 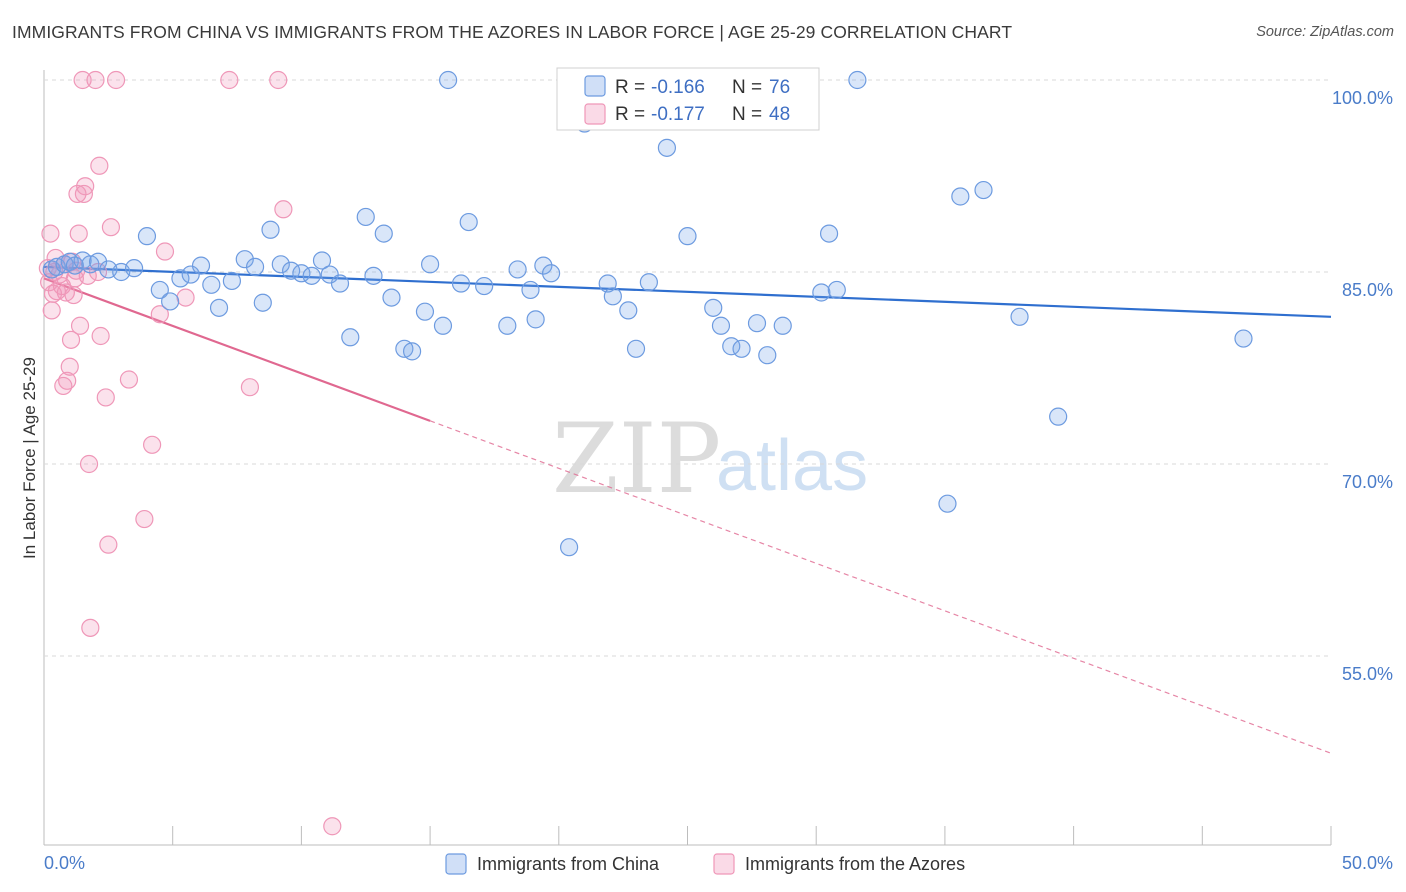 What do you see at coordinates (630, 87) in the screenshot?
I see `r-label-china: R =` at bounding box center [630, 87].